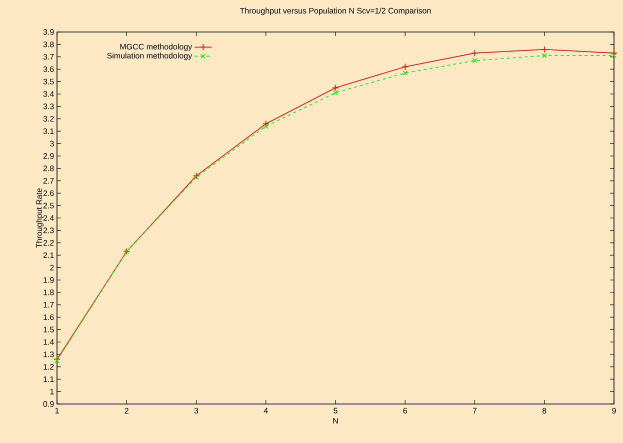 The width and height of the screenshot is (623, 443). Describe the element at coordinates (48, 32) in the screenshot. I see `y-tick-label: 3.9` at that location.